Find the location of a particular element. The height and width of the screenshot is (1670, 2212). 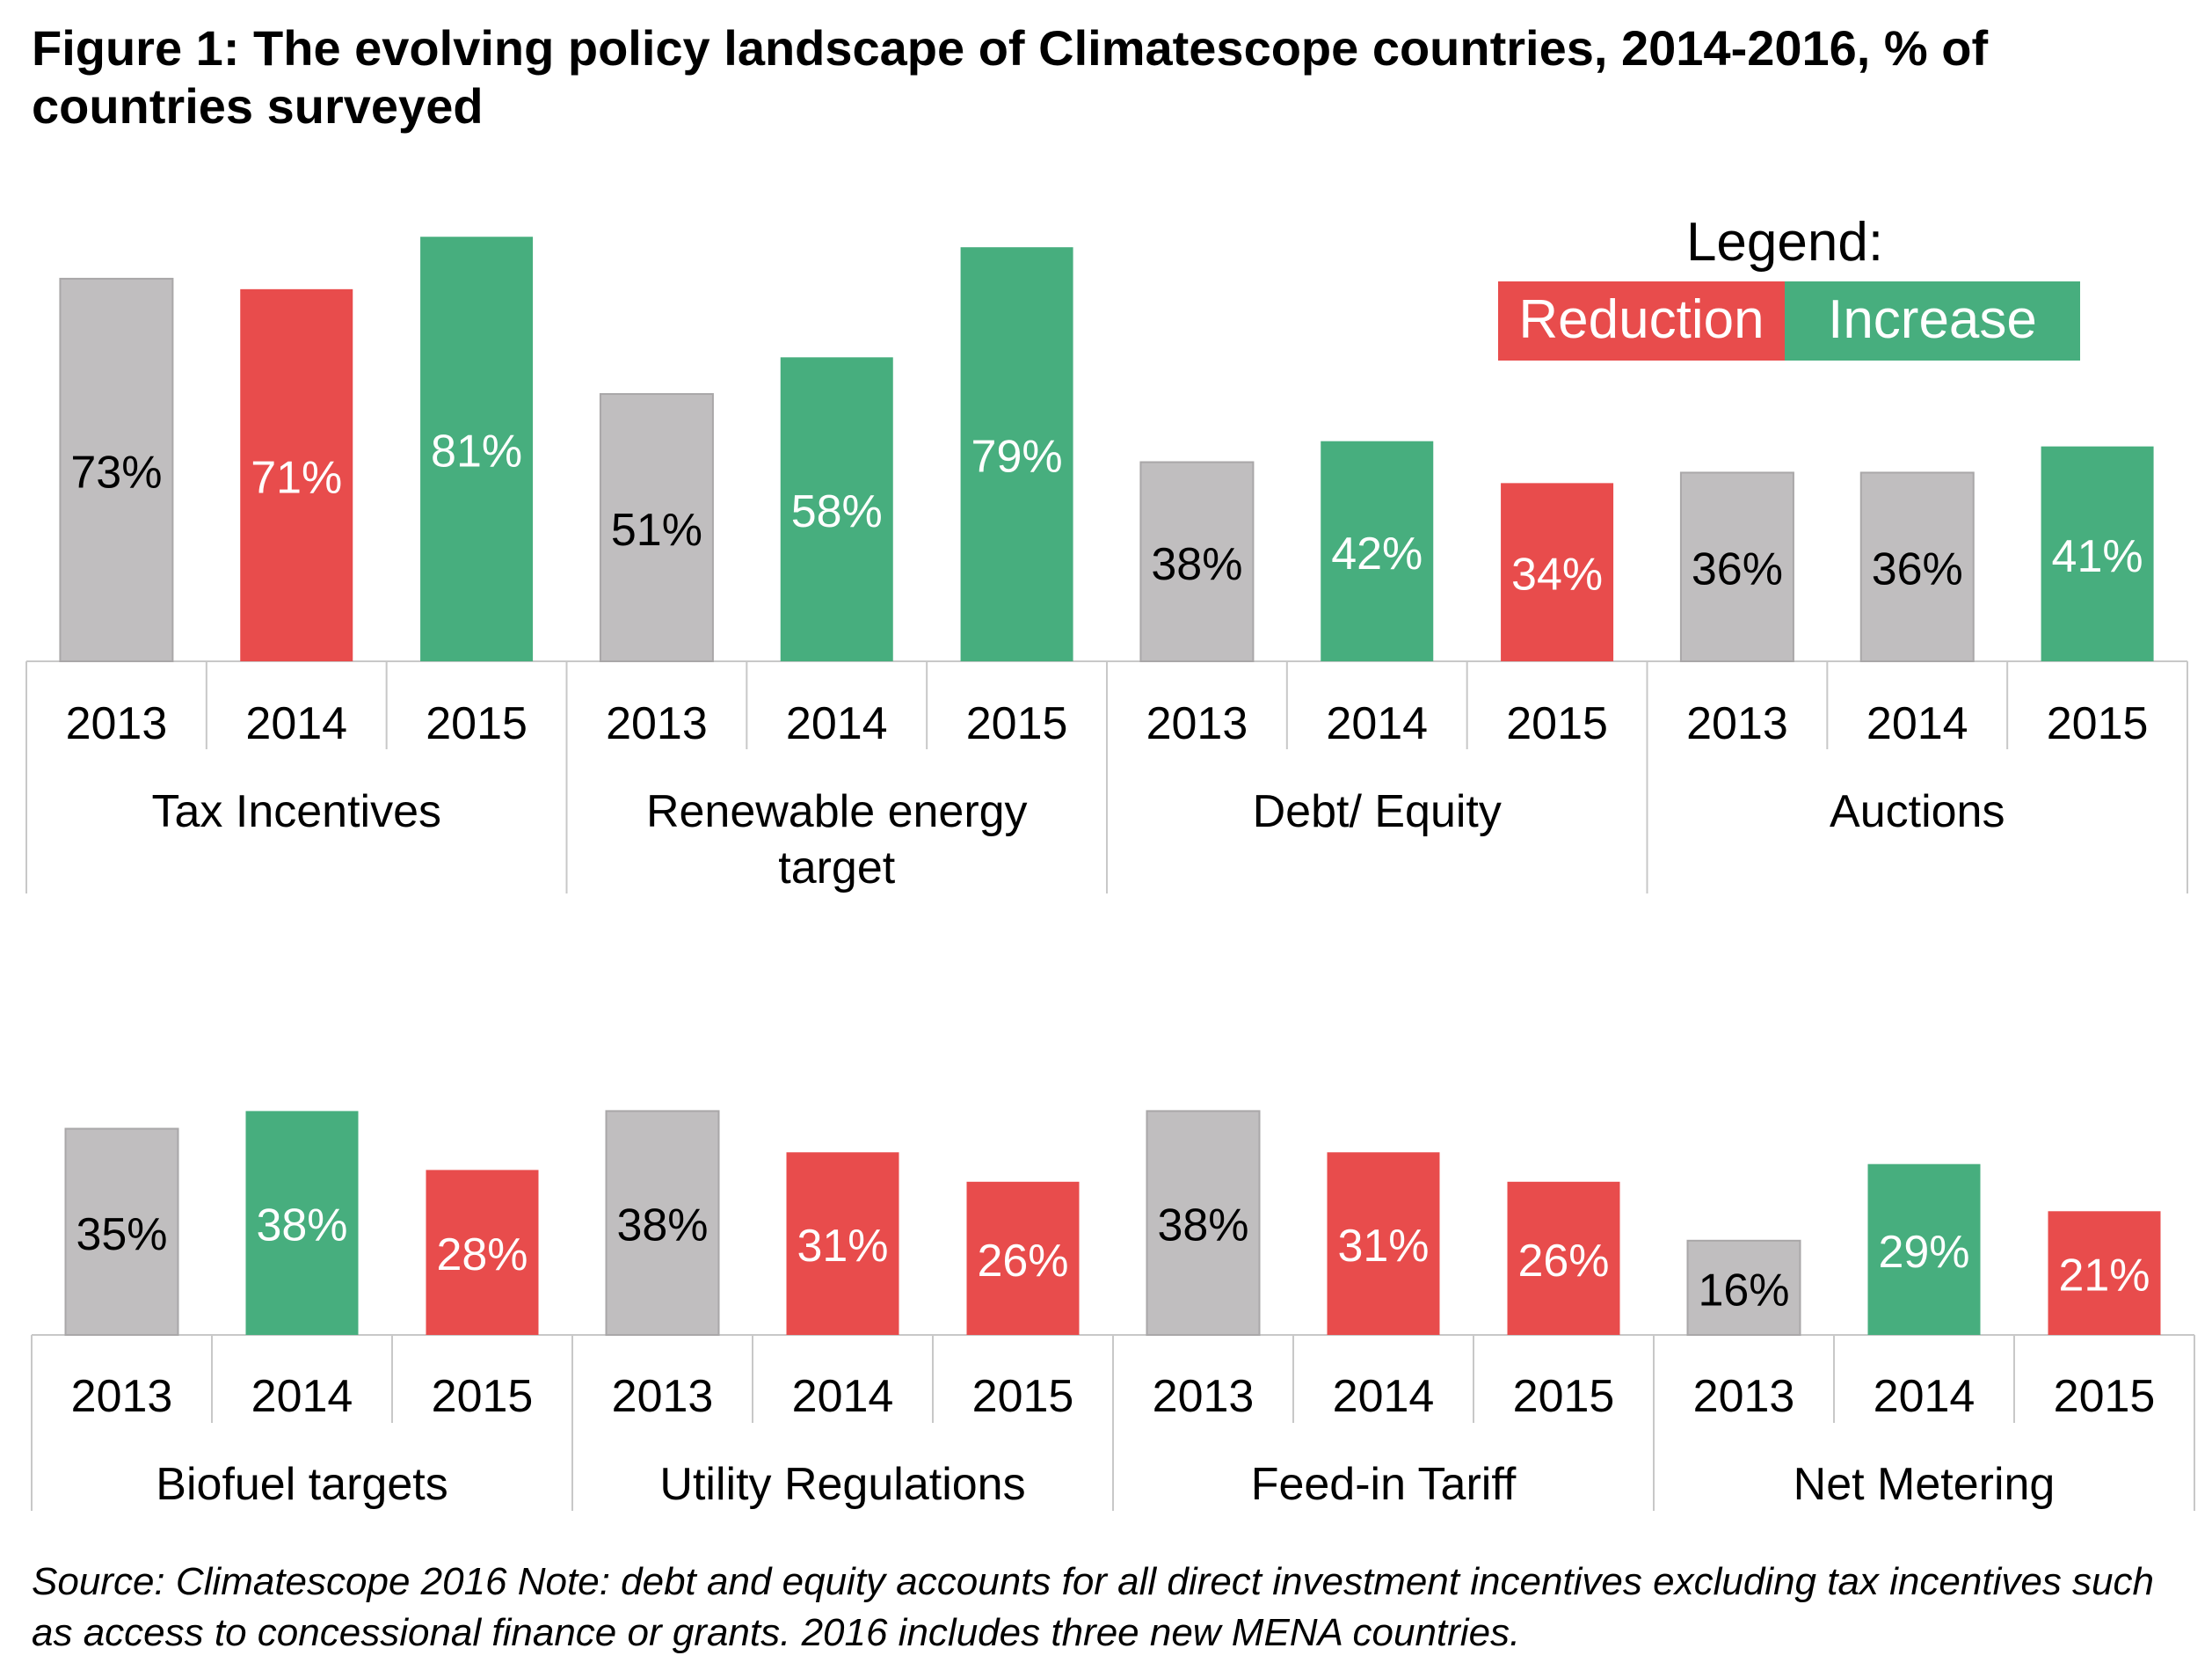

category-label: target is located at coordinates (837, 867).